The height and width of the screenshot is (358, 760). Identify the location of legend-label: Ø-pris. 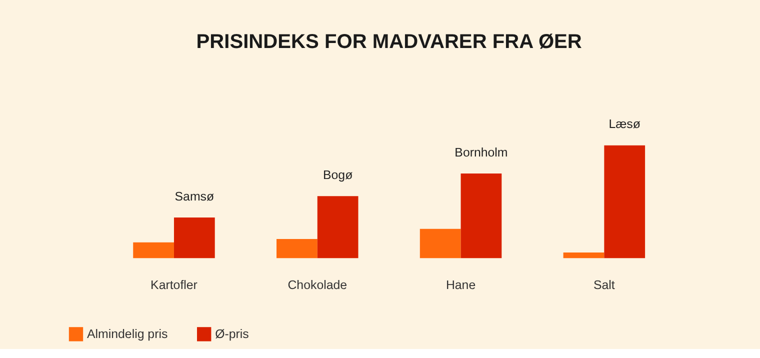
(232, 334).